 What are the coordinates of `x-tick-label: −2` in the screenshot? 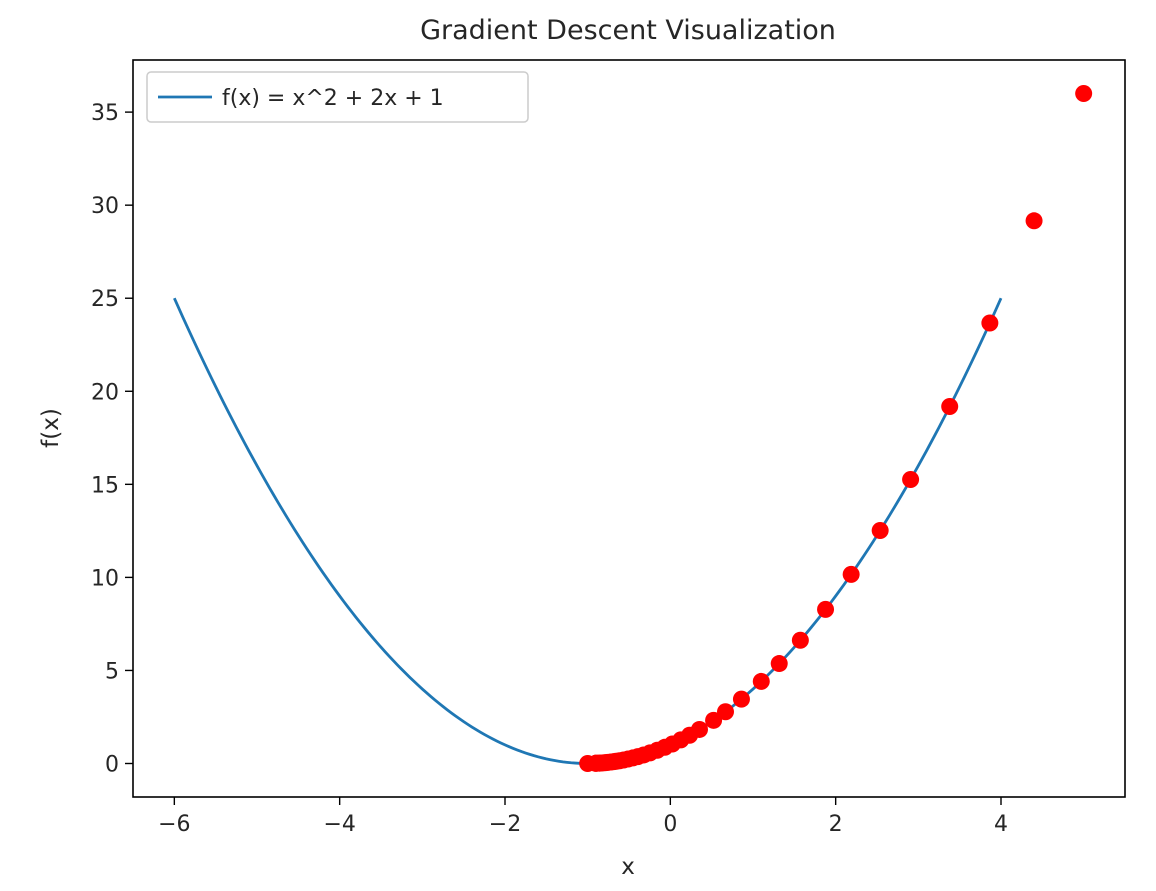 It's located at (505, 824).